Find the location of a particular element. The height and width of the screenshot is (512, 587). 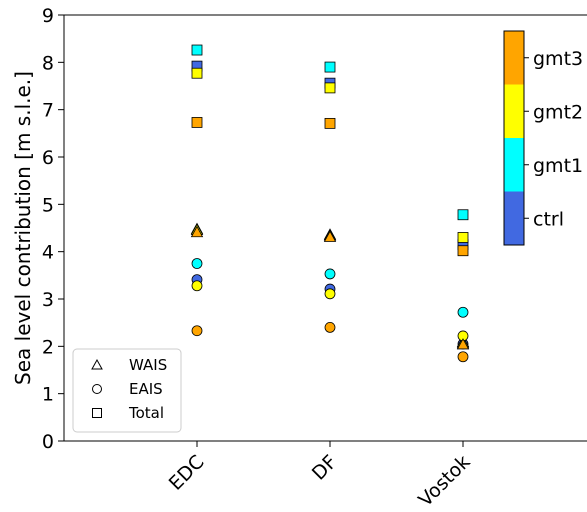

point-gmt2-total-edc is located at coordinates (197, 73).